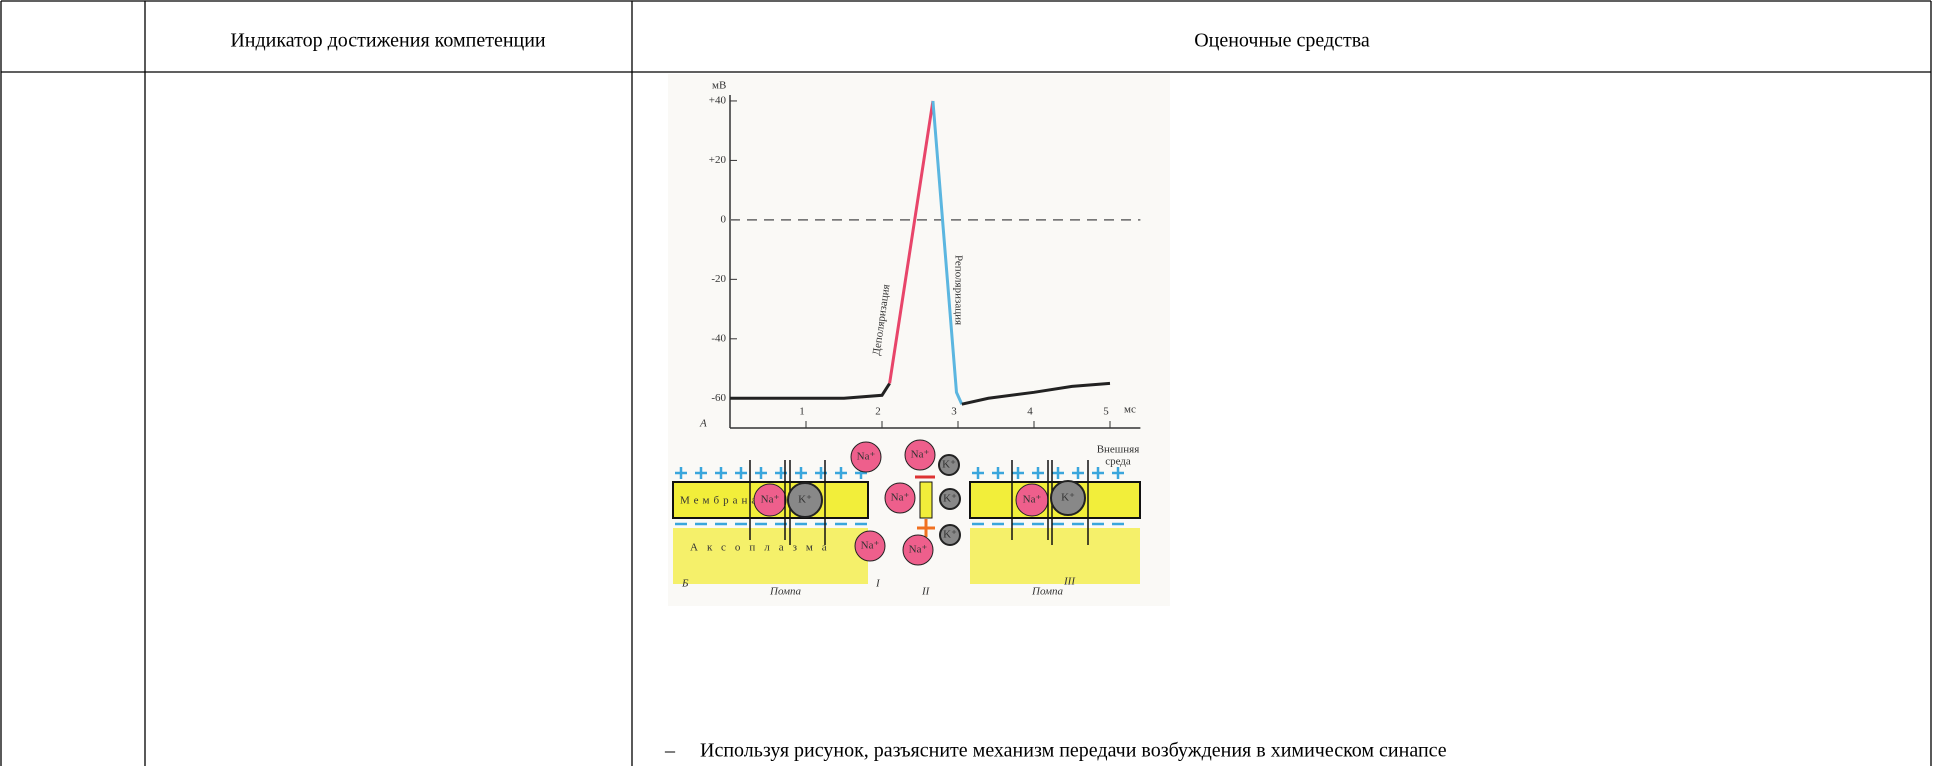  I want to click on header: Оценочные средства, so click(1282, 41).